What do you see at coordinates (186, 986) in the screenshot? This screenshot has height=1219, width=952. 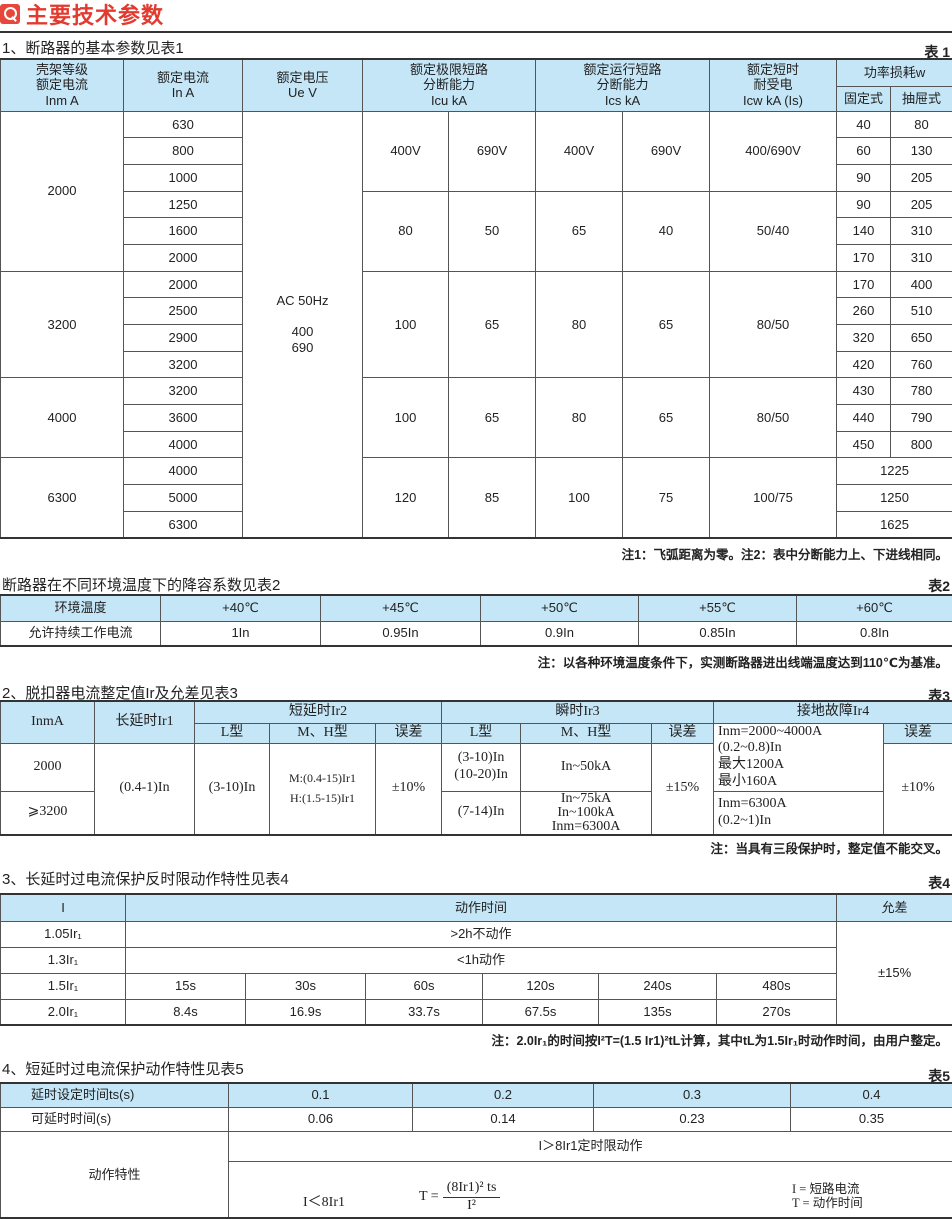 I see `time-cell: 15s` at bounding box center [186, 986].